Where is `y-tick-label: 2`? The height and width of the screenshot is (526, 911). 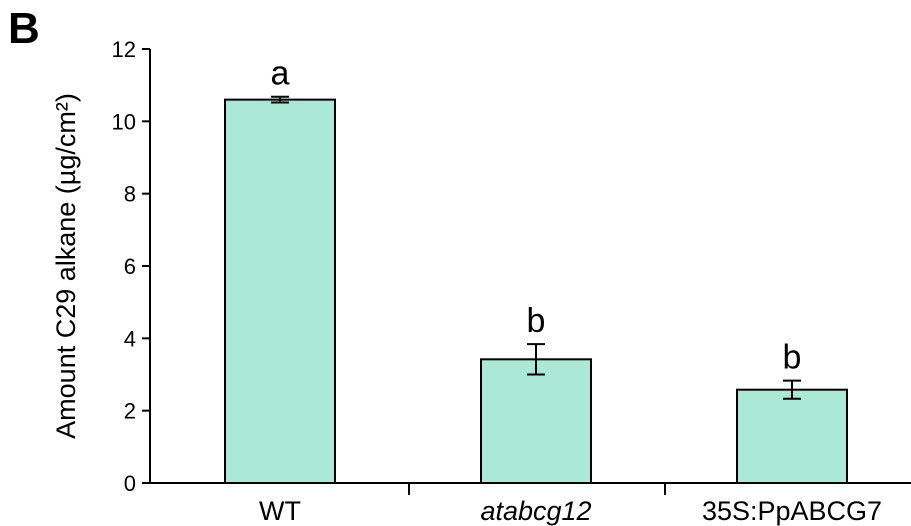
y-tick-label: 2 is located at coordinates (130, 411).